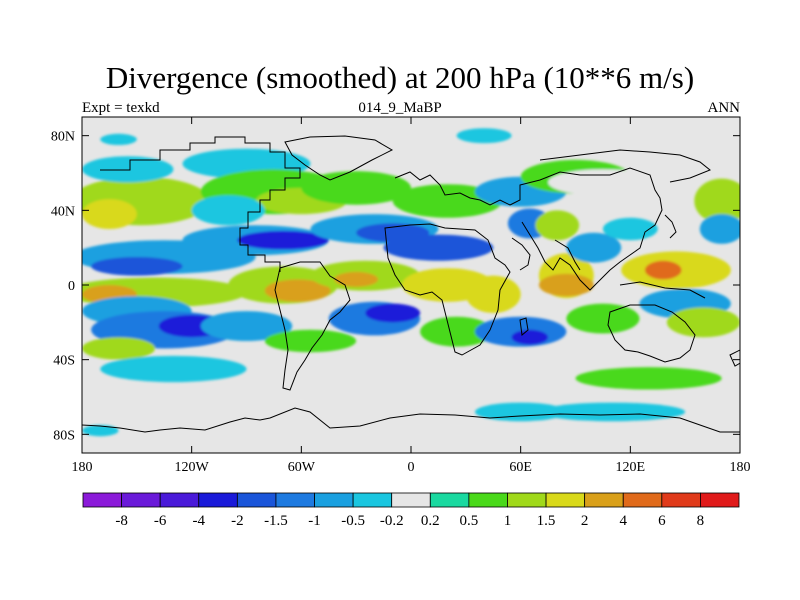 The width and height of the screenshot is (800, 600). What do you see at coordinates (353, 521) in the screenshot?
I see `colorbar-label: -0.5` at bounding box center [353, 521].